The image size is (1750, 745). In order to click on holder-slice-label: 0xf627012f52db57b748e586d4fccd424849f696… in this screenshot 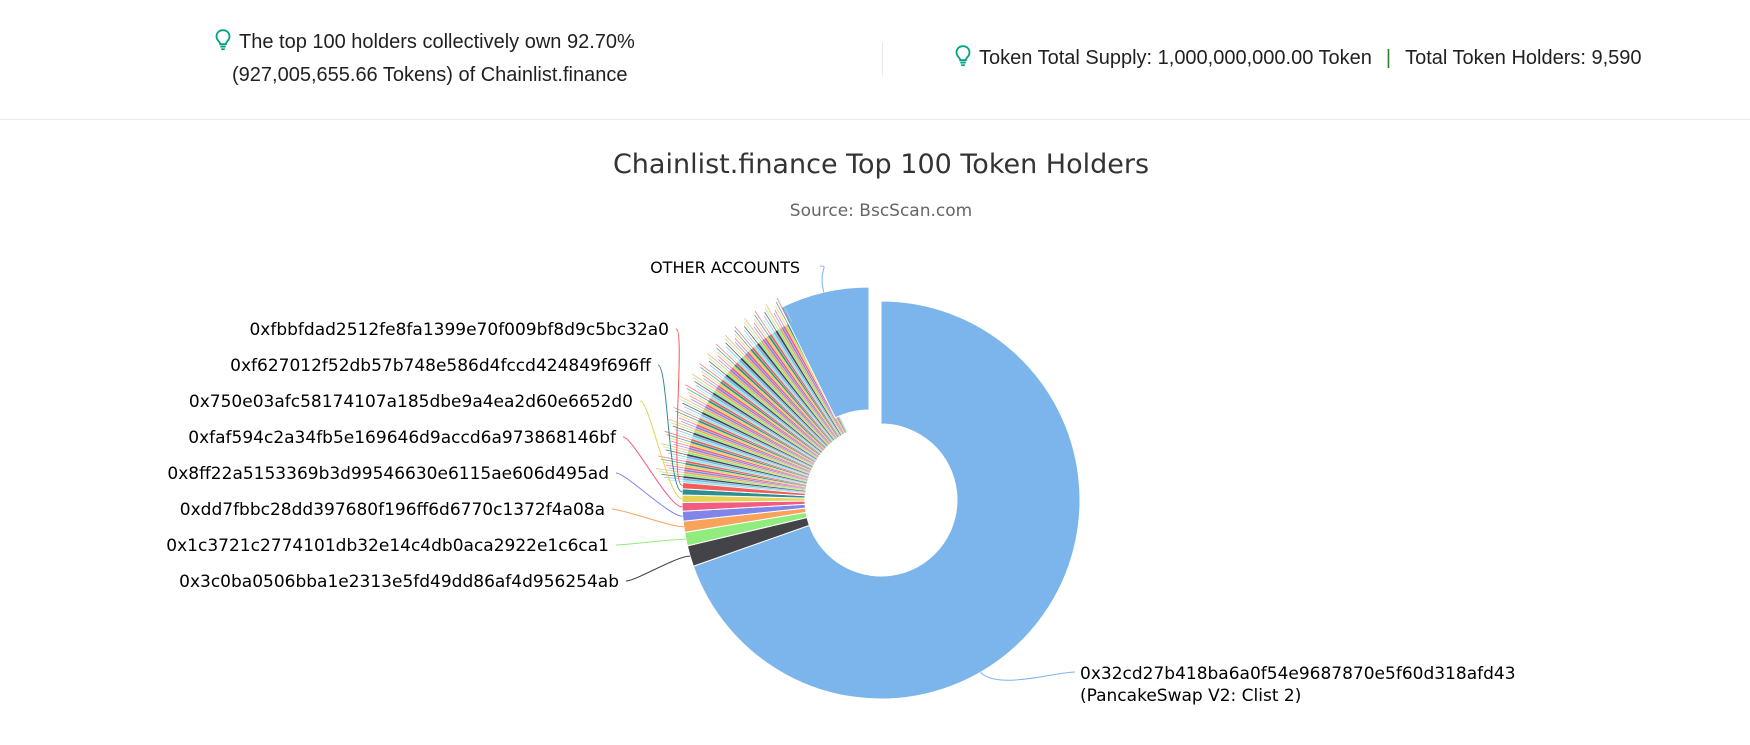, I will do `click(441, 366)`.